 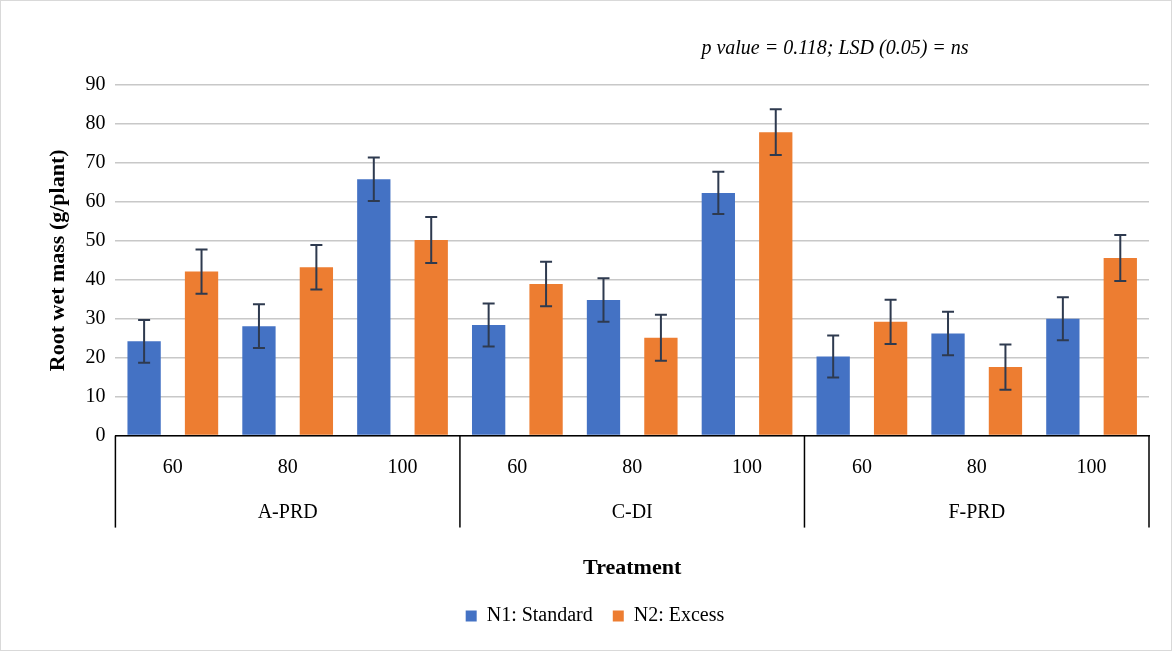 What do you see at coordinates (287, 510) in the screenshot?
I see `text: A-PRD` at bounding box center [287, 510].